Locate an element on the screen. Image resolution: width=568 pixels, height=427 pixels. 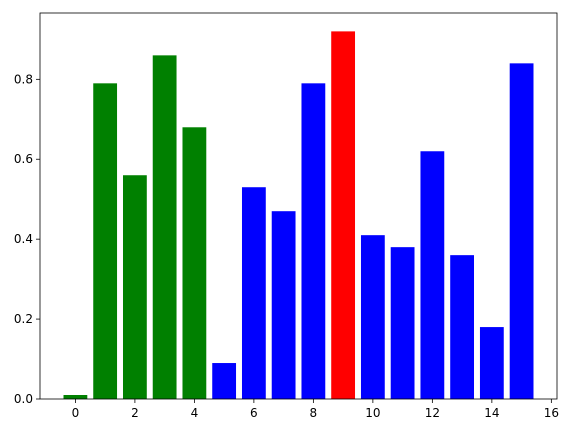
x-tick-label: 8 is located at coordinates (314, 413).